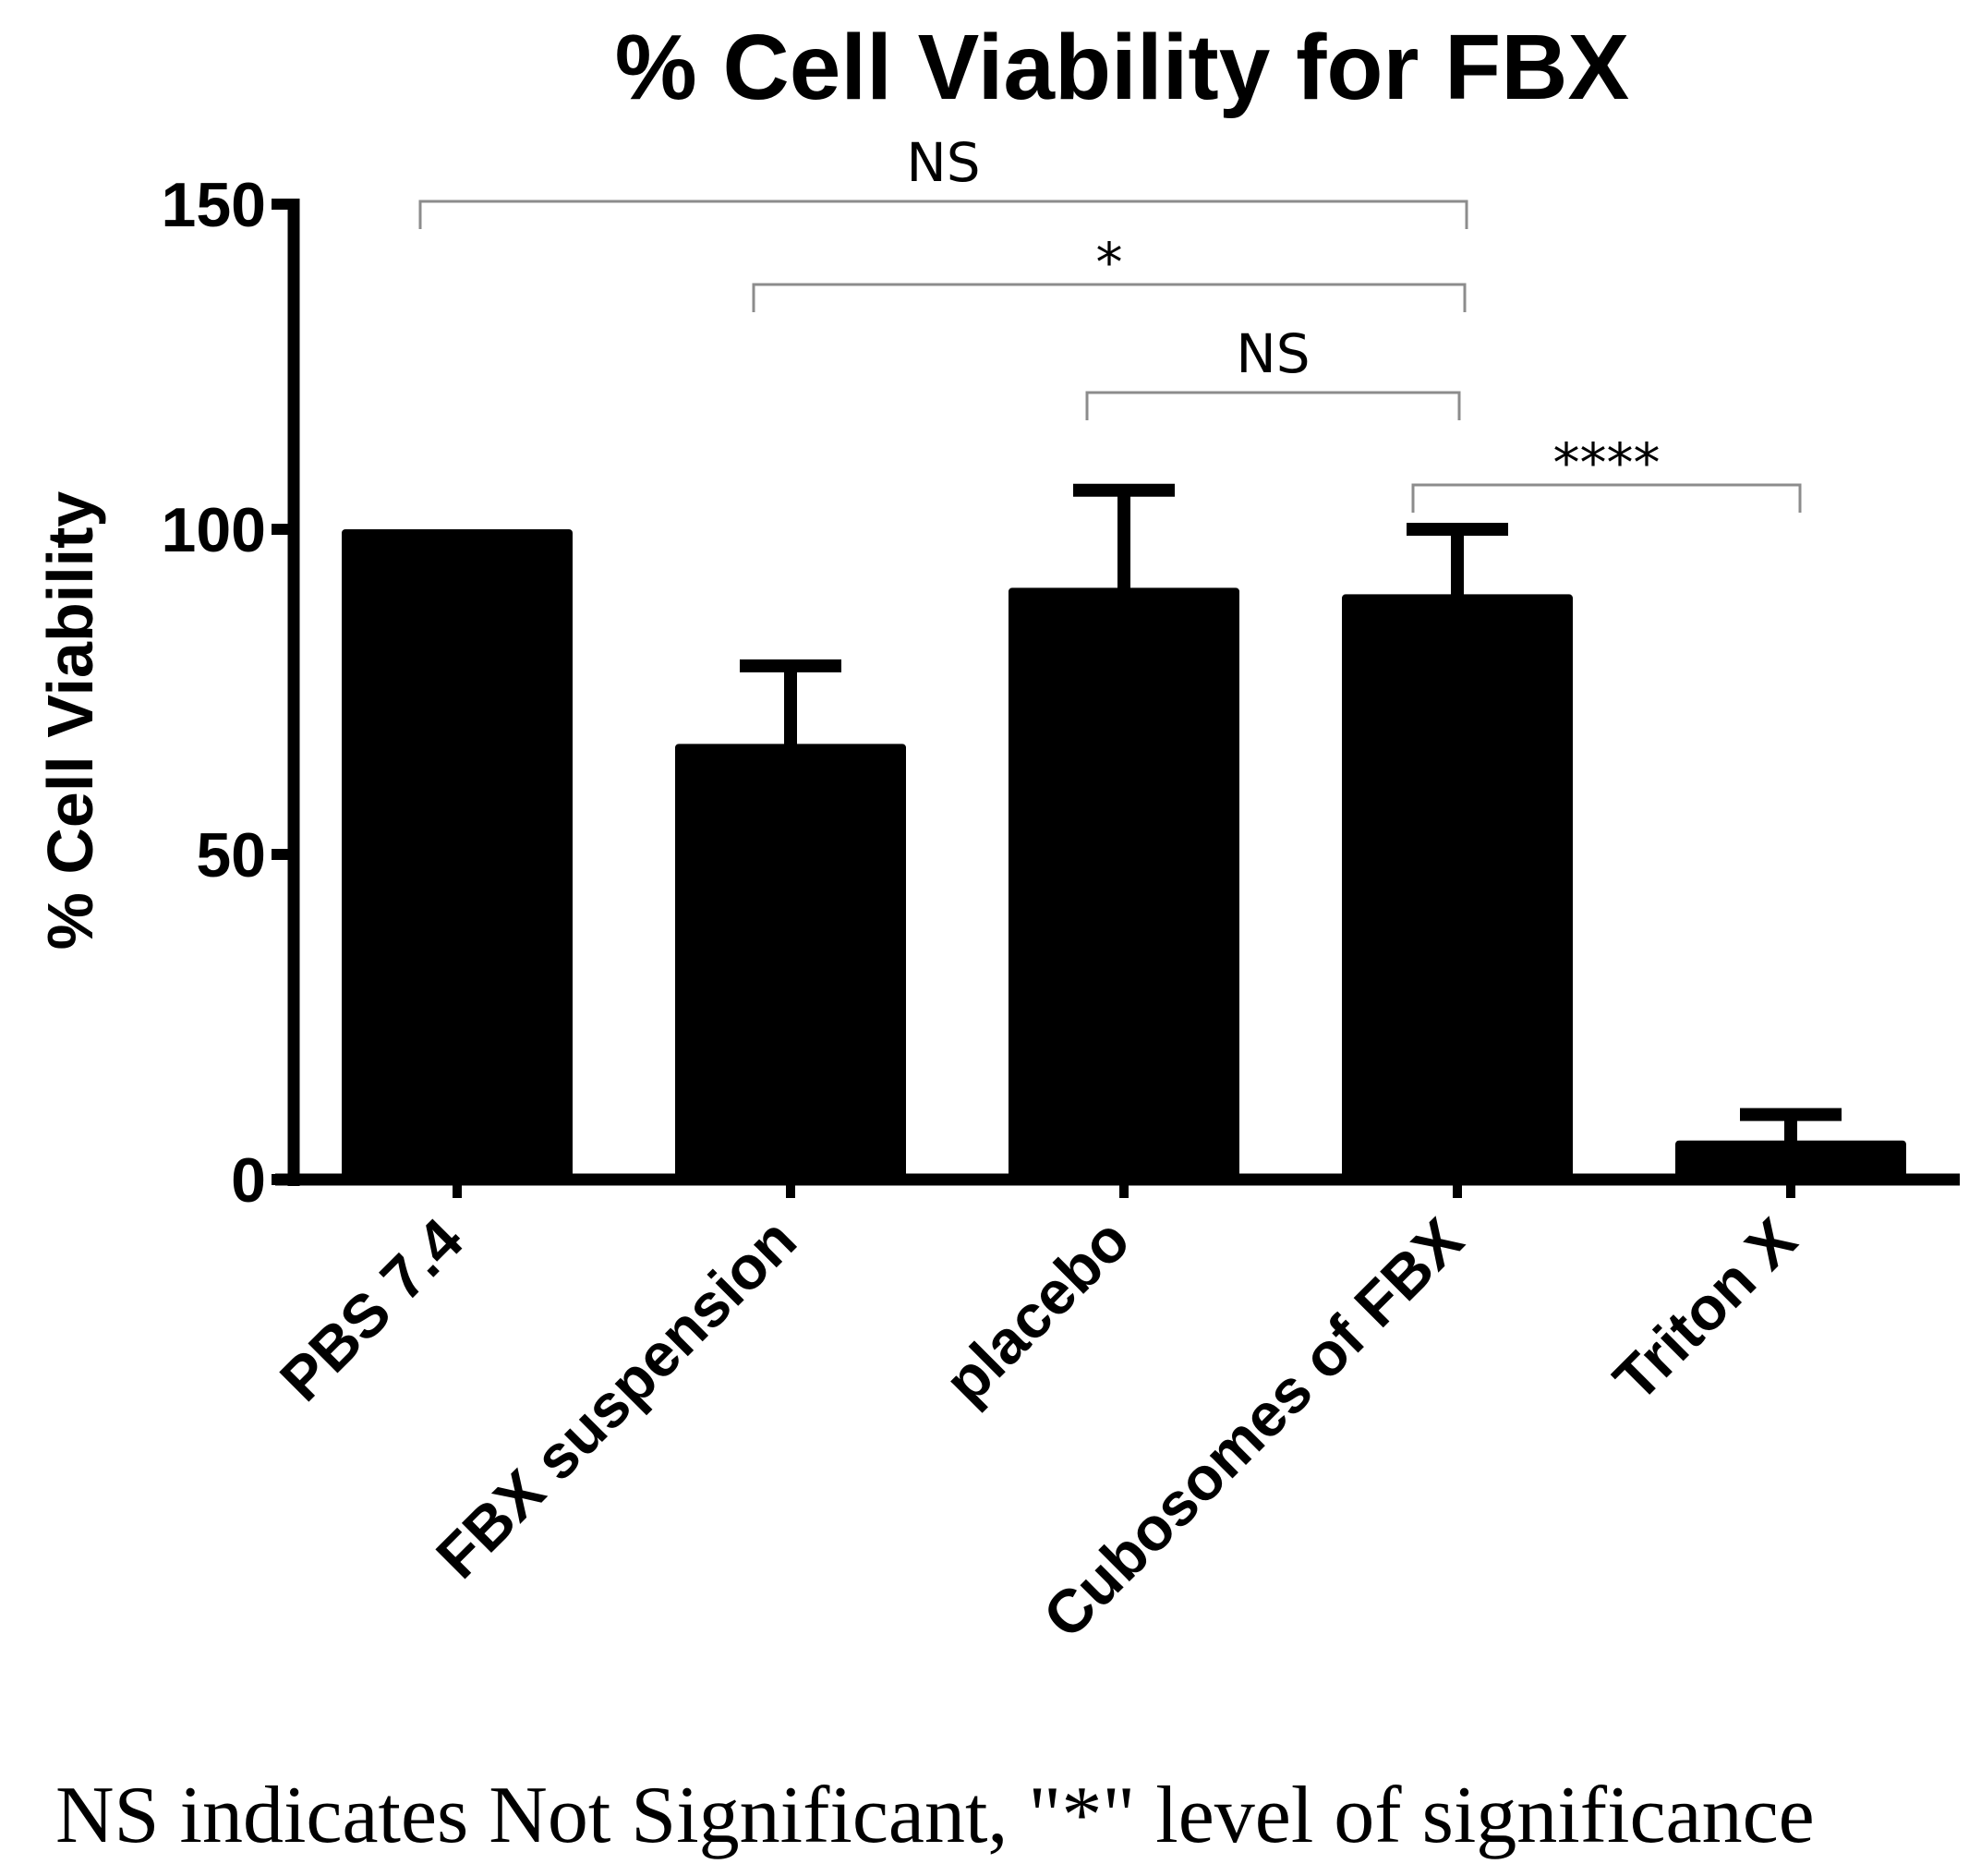  What do you see at coordinates (1122, 67) in the screenshot?
I see `chart-title: % Cell Viability for FBX` at bounding box center [1122, 67].